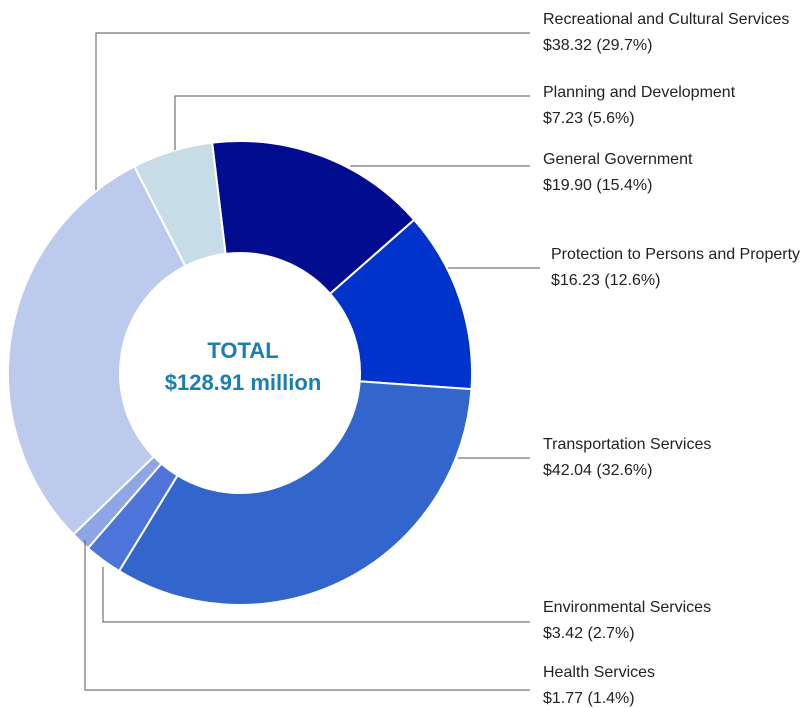 The height and width of the screenshot is (708, 802). What do you see at coordinates (675, 254) in the screenshot?
I see `legend-label: Protection to Persons and Property` at bounding box center [675, 254].